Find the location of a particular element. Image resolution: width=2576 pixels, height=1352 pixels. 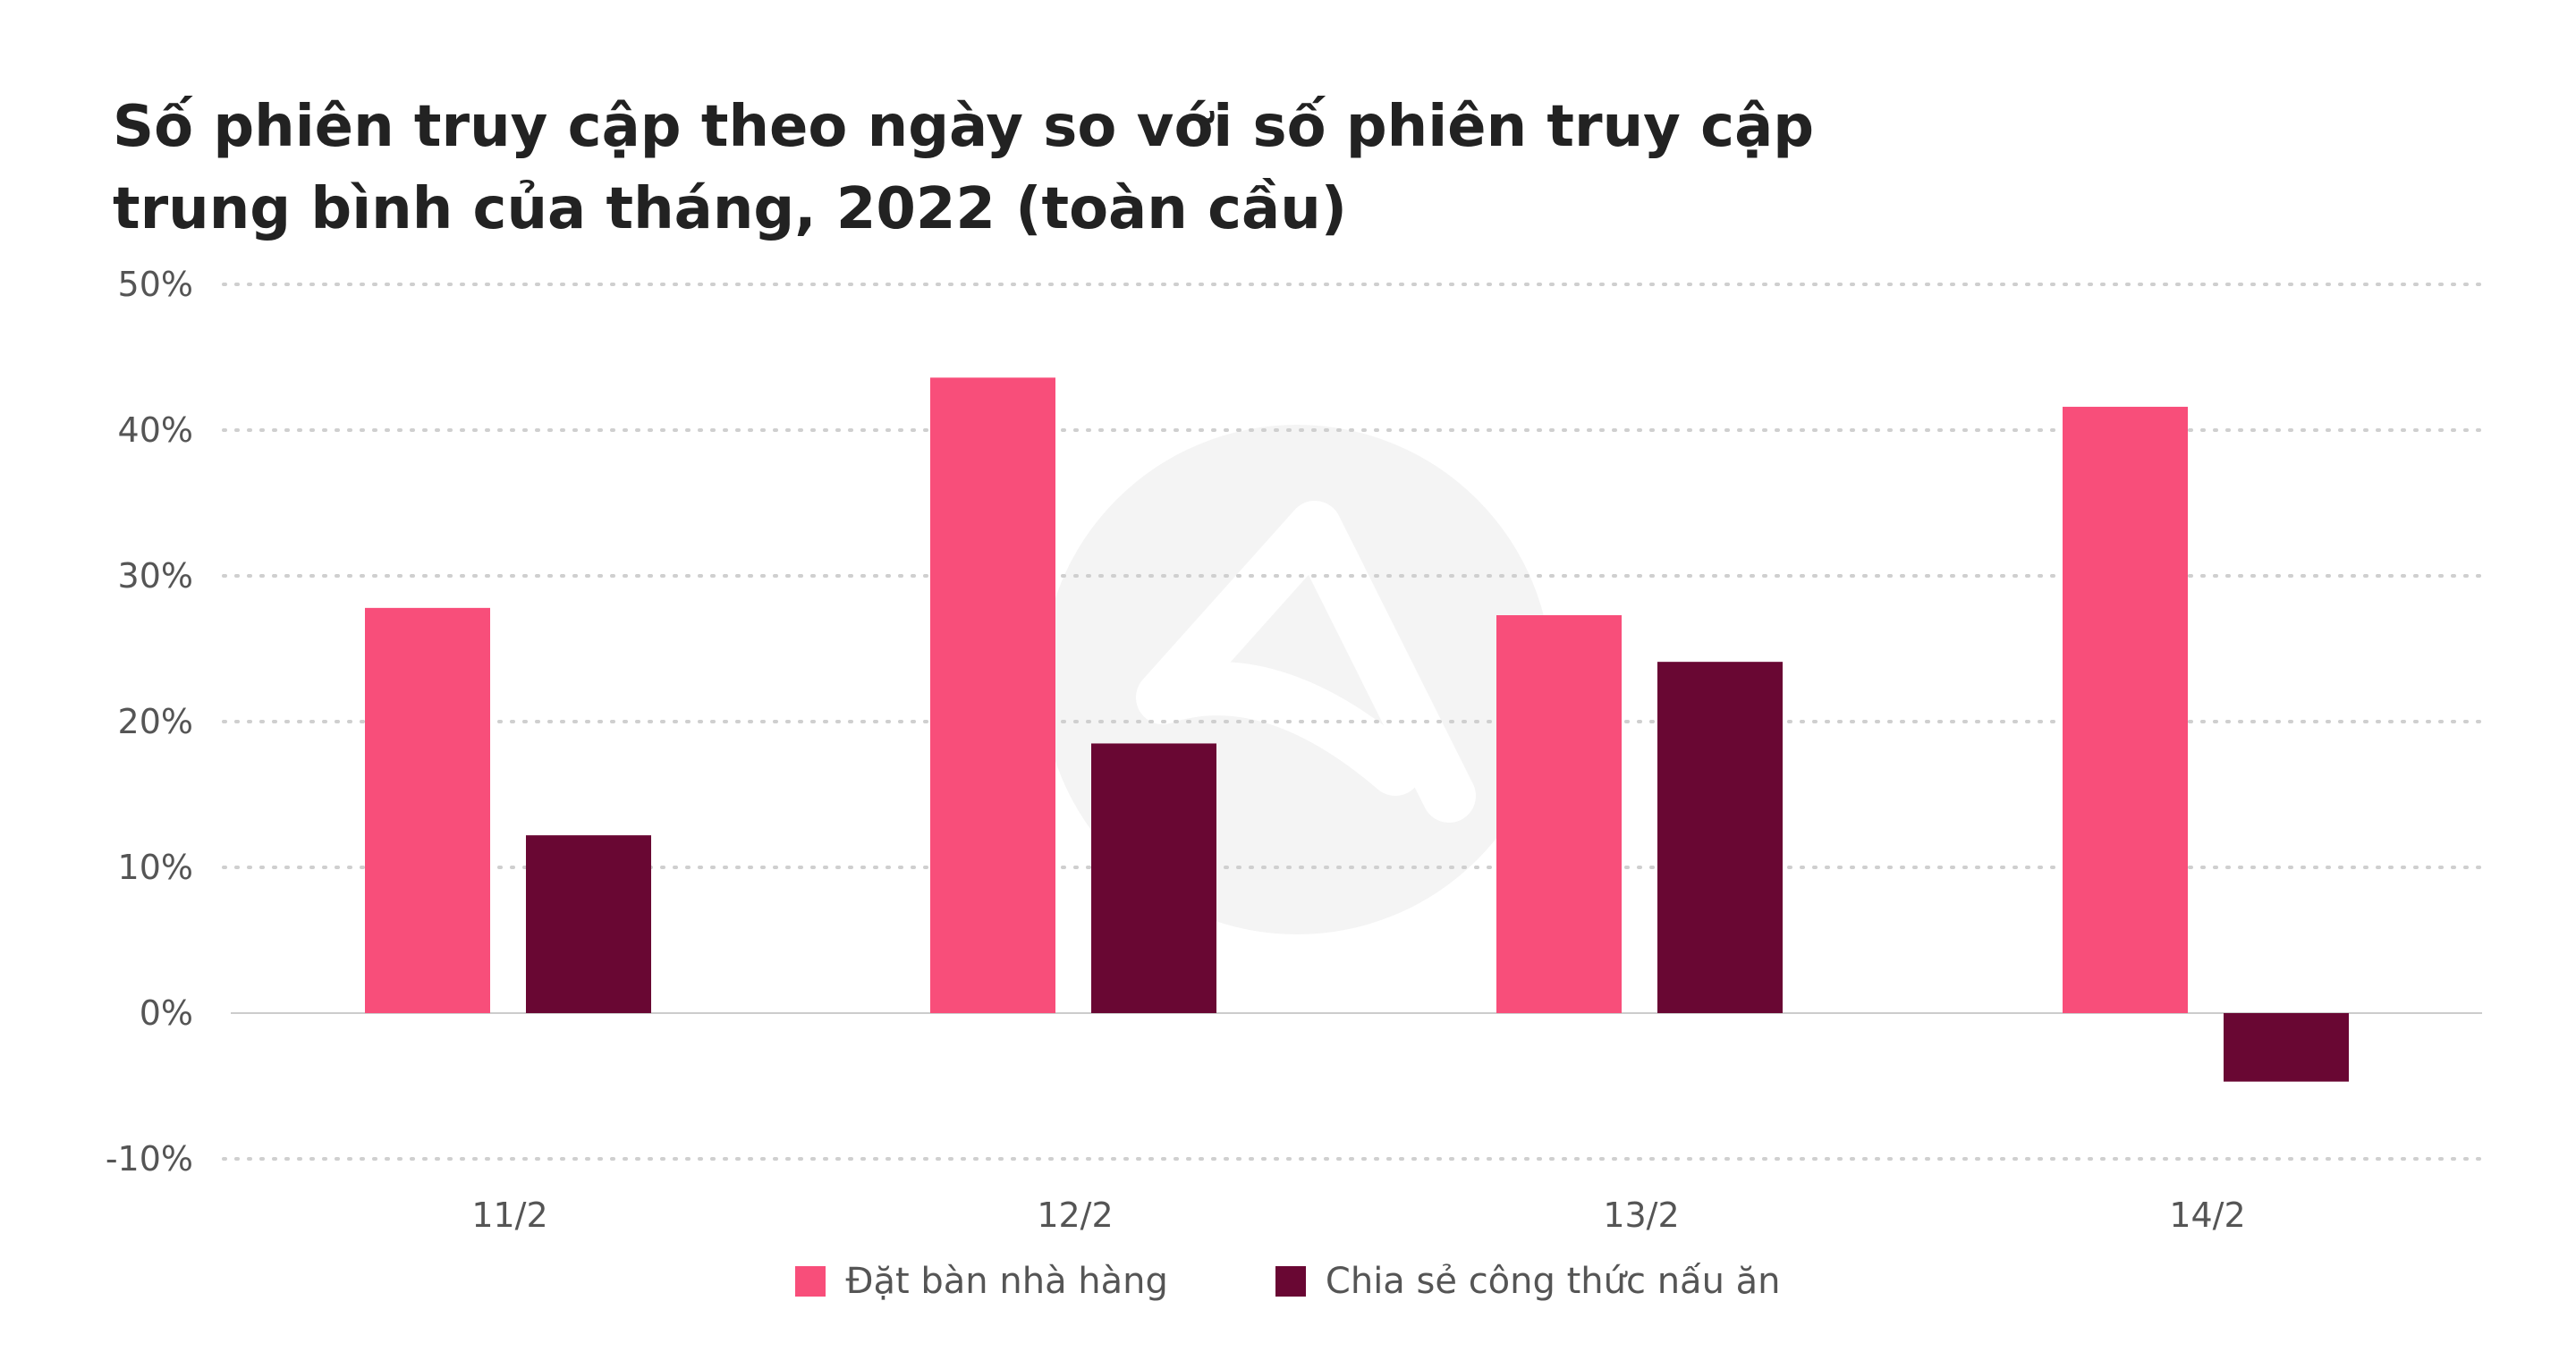

x-tick-label: 11/2 is located at coordinates (509, 1215).